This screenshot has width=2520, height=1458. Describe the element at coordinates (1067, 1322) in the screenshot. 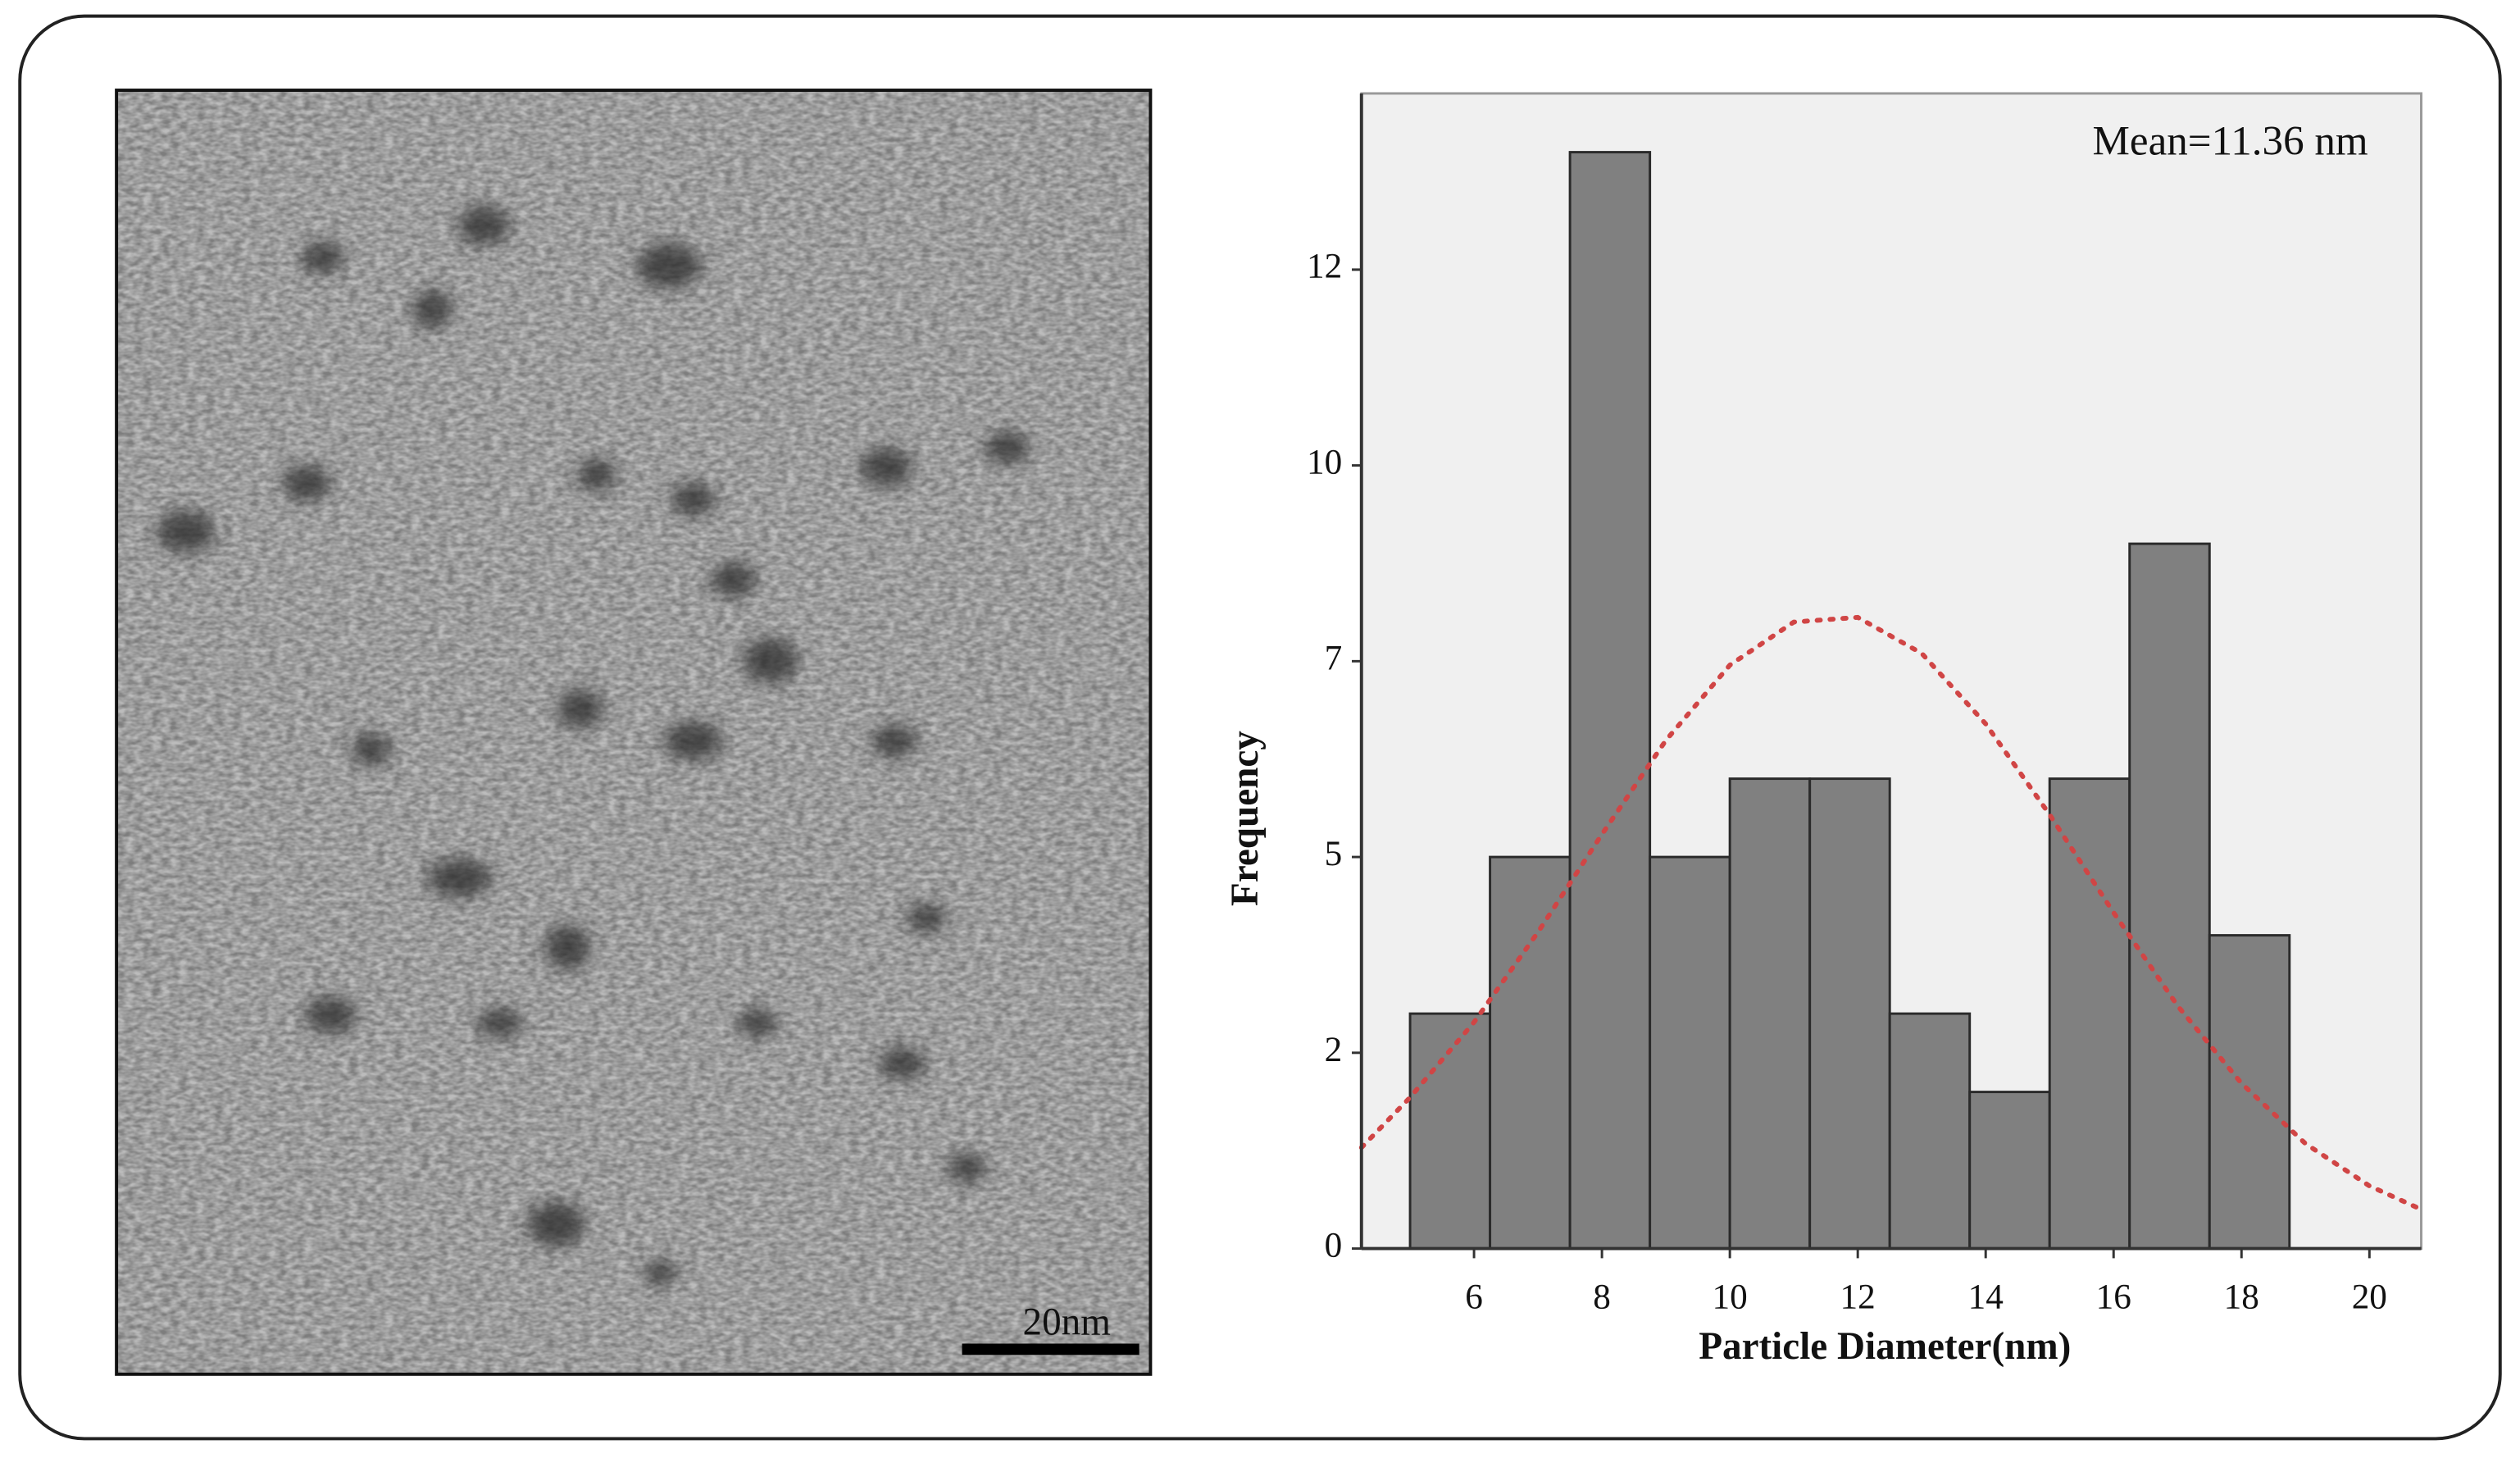

I see `scale-bar-label: 20nm` at that location.